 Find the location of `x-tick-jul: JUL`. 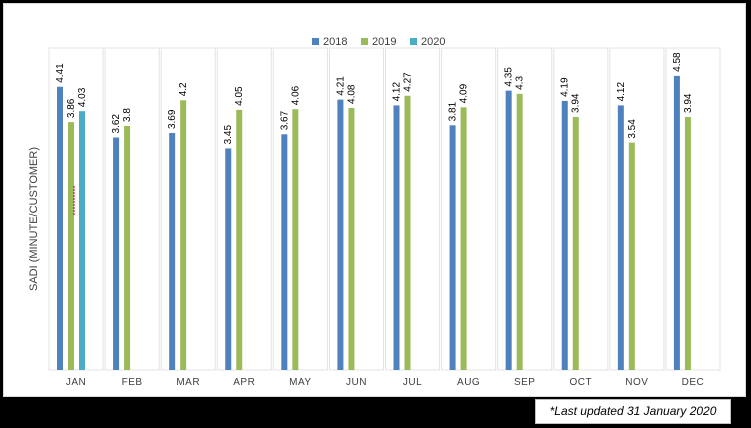

x-tick-jul: JUL is located at coordinates (412, 382).